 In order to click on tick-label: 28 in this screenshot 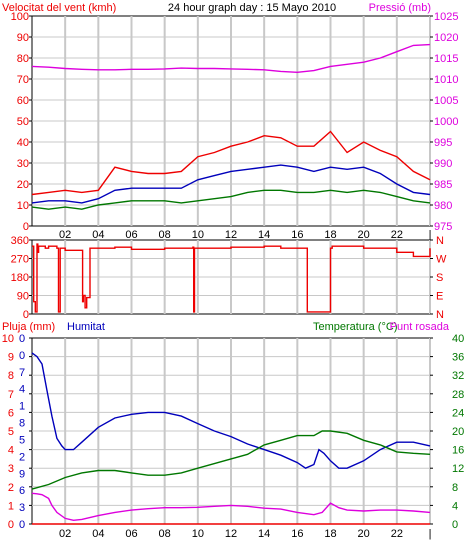, I will do `click(458, 395)`.